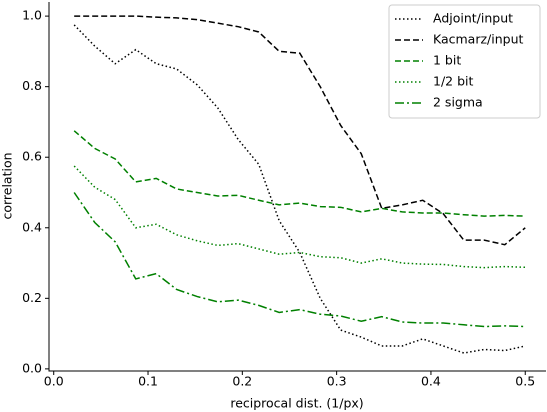 This screenshot has width=547, height=412. Describe the element at coordinates (473, 18) in the screenshot. I see `legend-label: Adjoint/input` at that location.